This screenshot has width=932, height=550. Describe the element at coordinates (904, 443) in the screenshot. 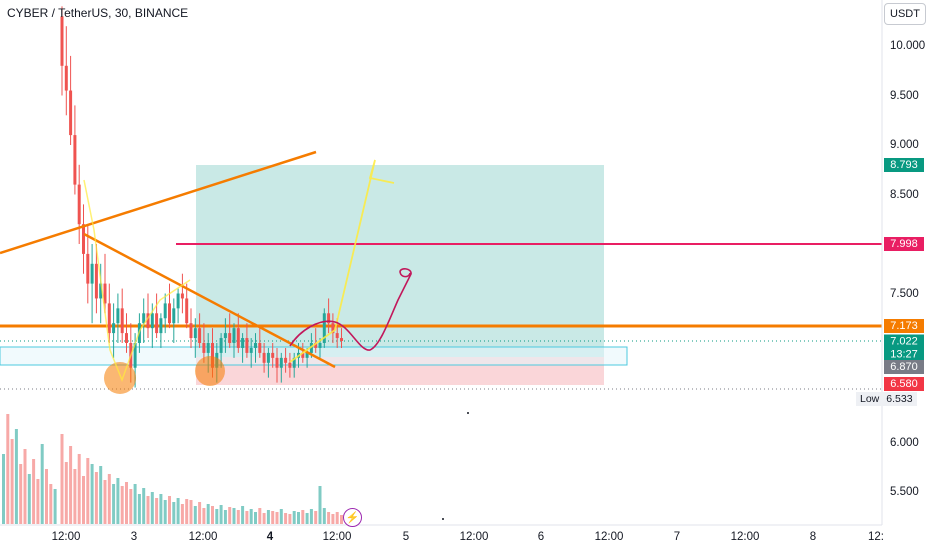

I see `price-tick-label: 6.000` at that location.